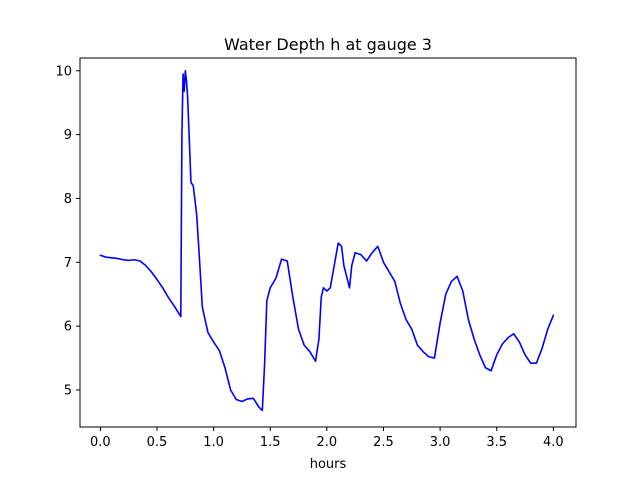  I want to click on x-axis-label: hours, so click(328, 464).